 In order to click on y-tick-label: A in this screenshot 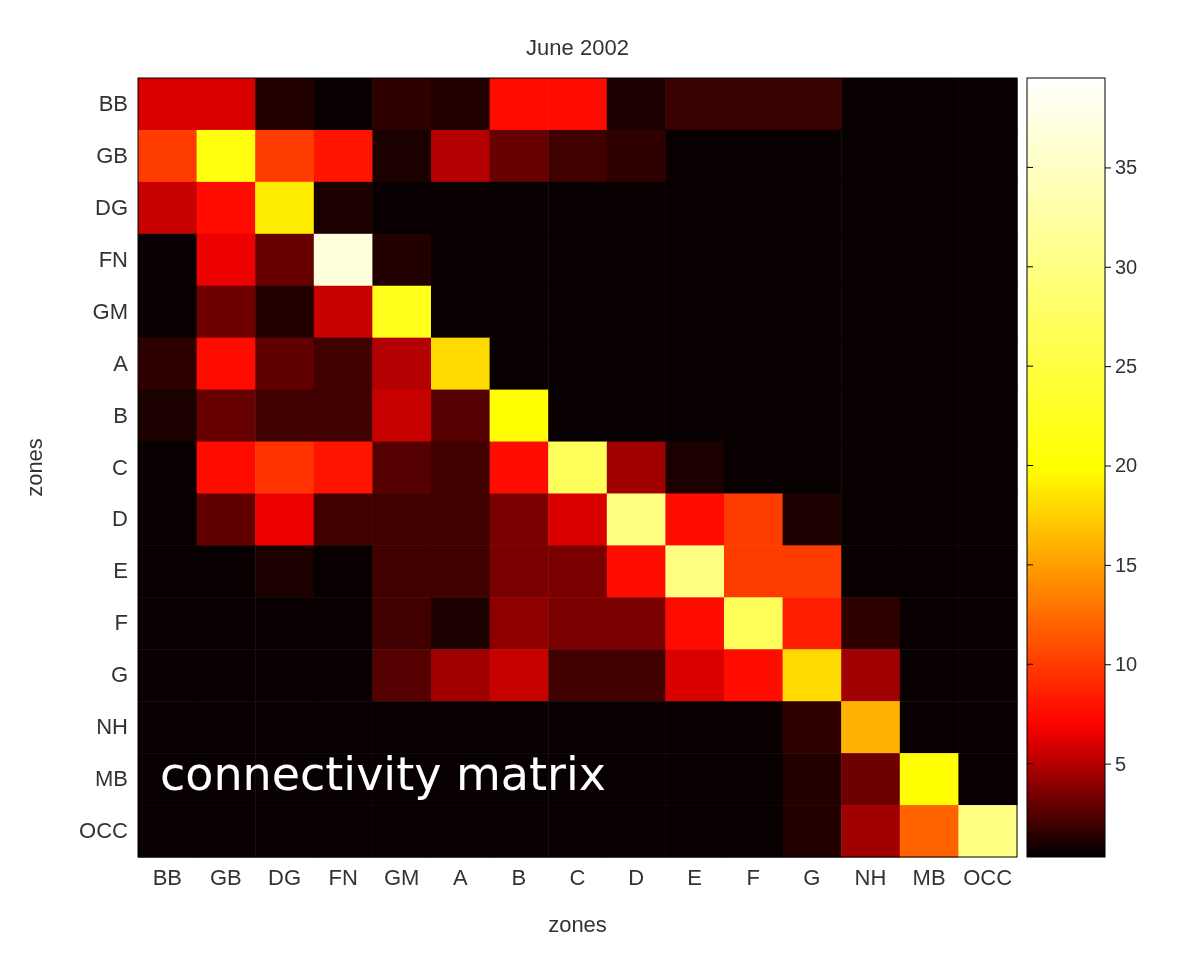, I will do `click(121, 363)`.